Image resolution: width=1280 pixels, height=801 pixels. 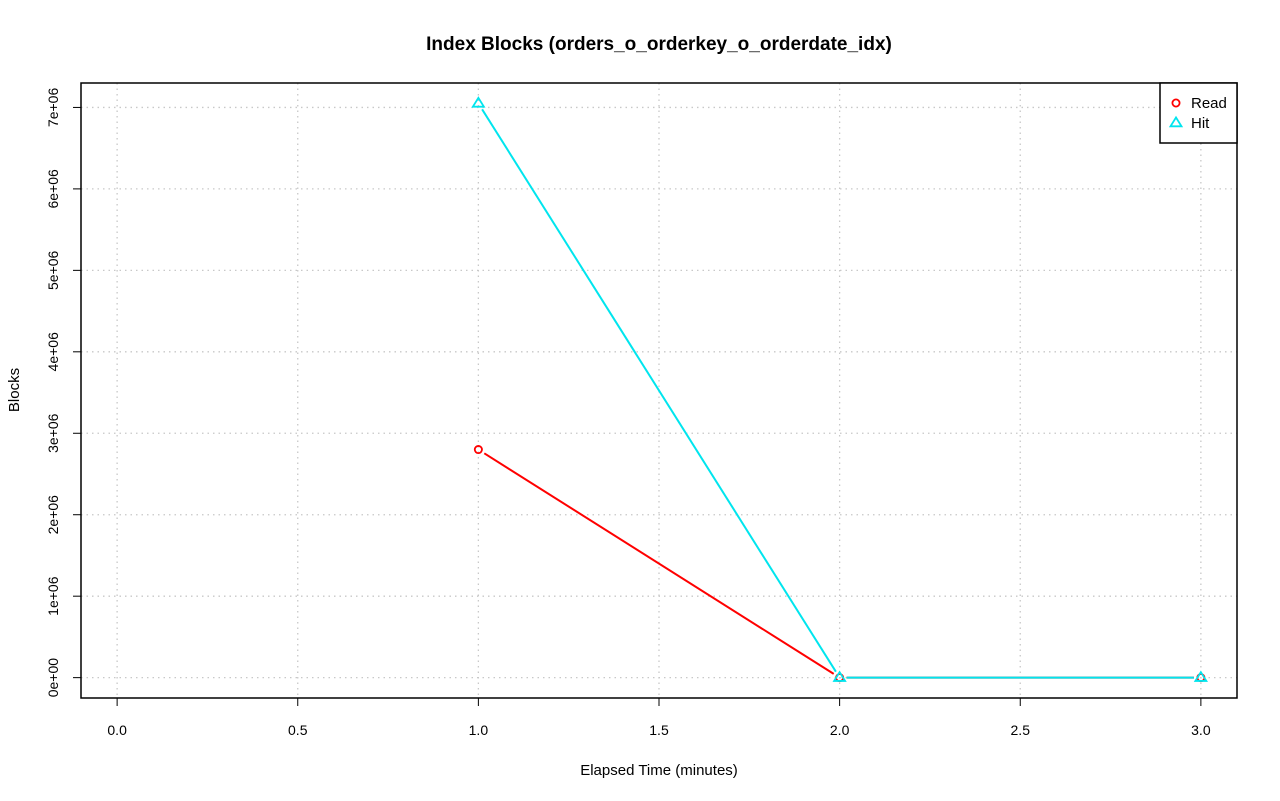 I want to click on x-tick-label: 2.5, so click(x=1021, y=730).